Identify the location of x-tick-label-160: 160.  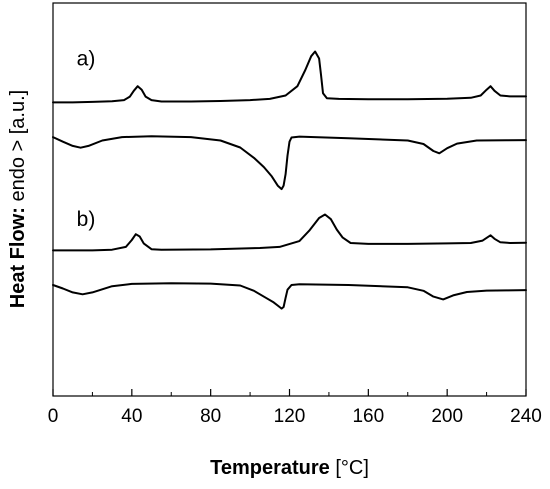
(368, 416).